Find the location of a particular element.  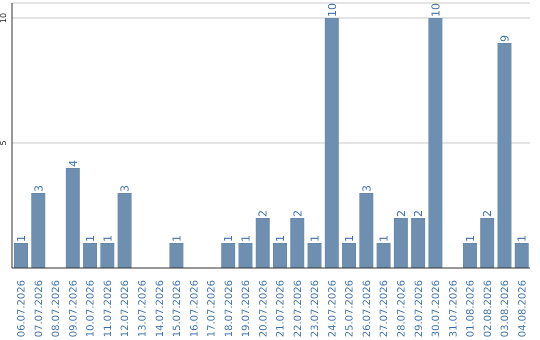

x-tick-label: 06.07.2026 is located at coordinates (22, 309).